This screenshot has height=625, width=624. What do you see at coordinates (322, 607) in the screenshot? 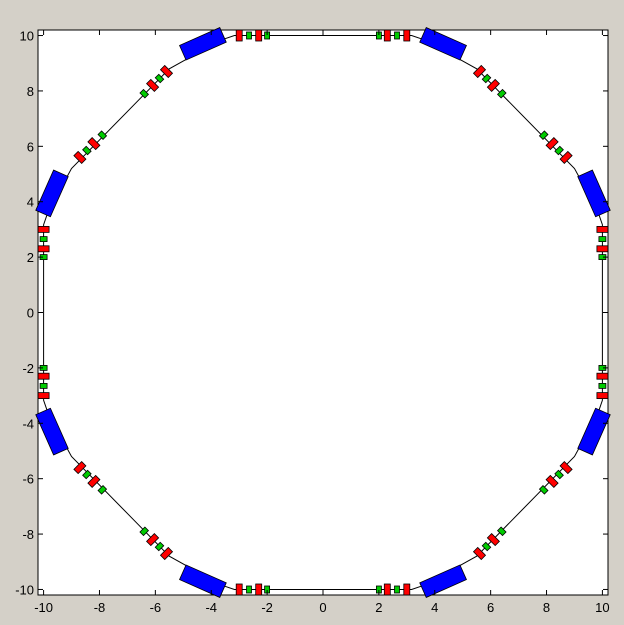
I see `x-tick-label: 0` at bounding box center [322, 607].